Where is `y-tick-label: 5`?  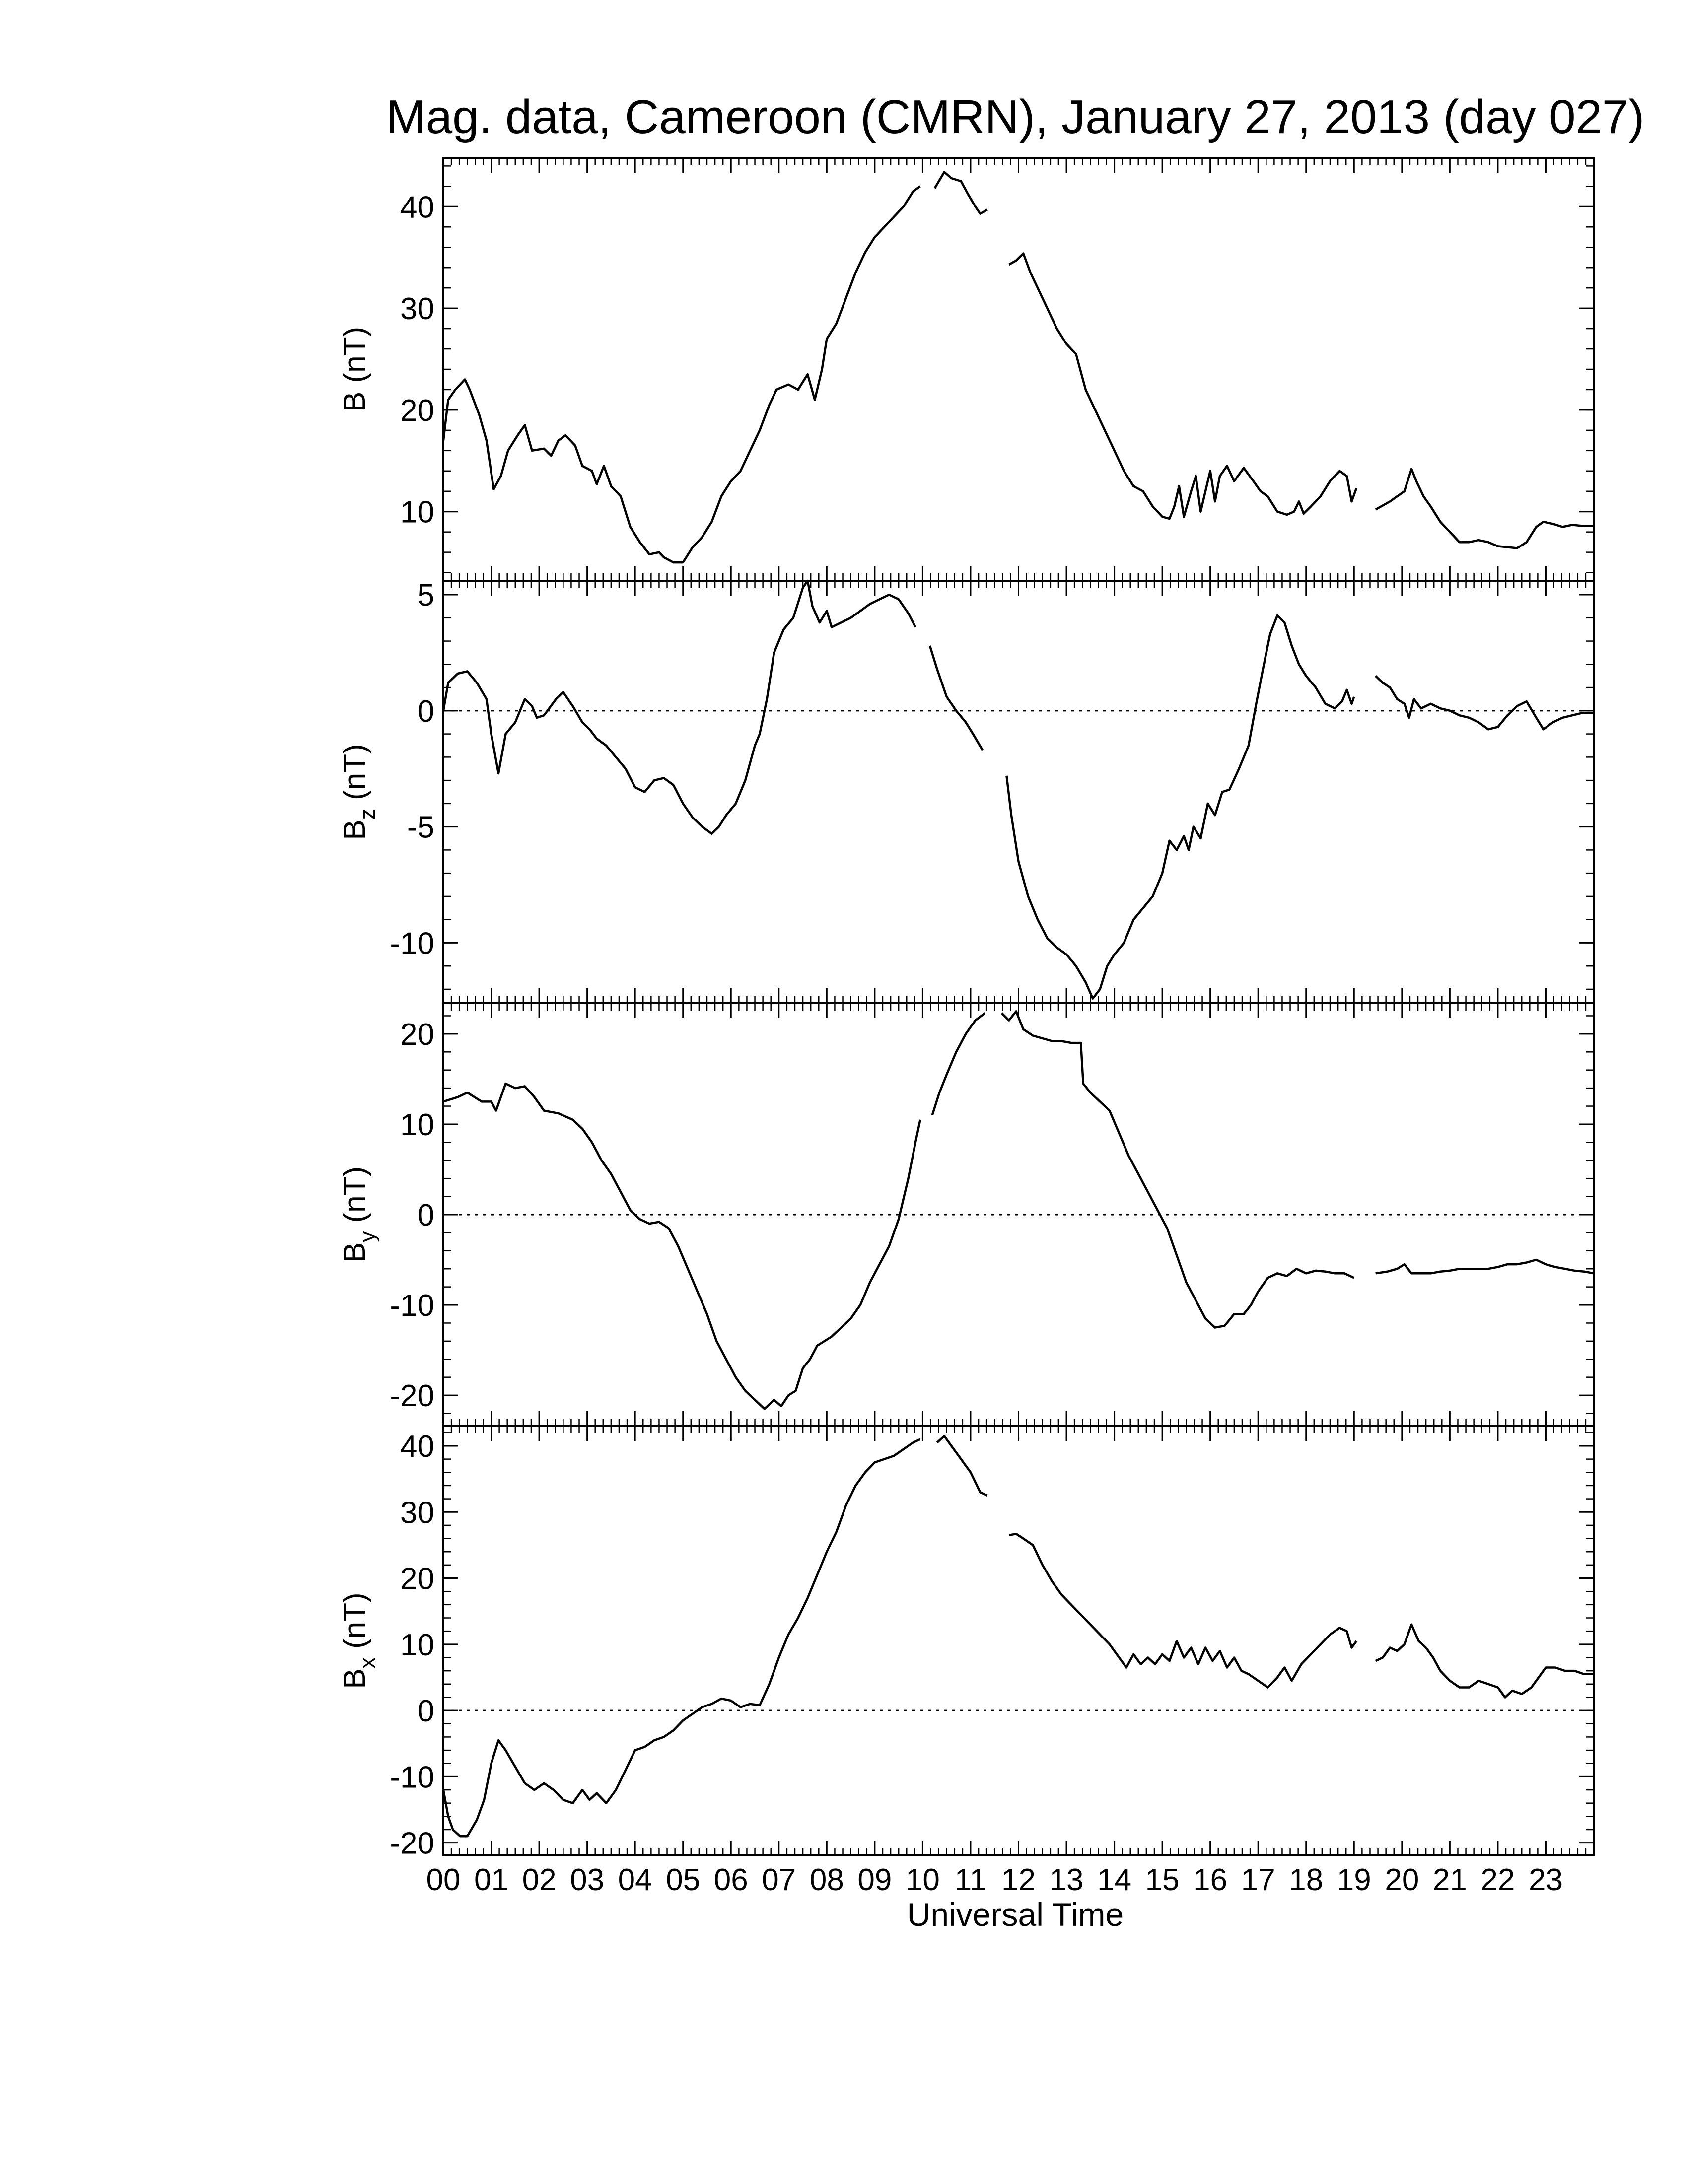
y-tick-label: 5 is located at coordinates (426, 595).